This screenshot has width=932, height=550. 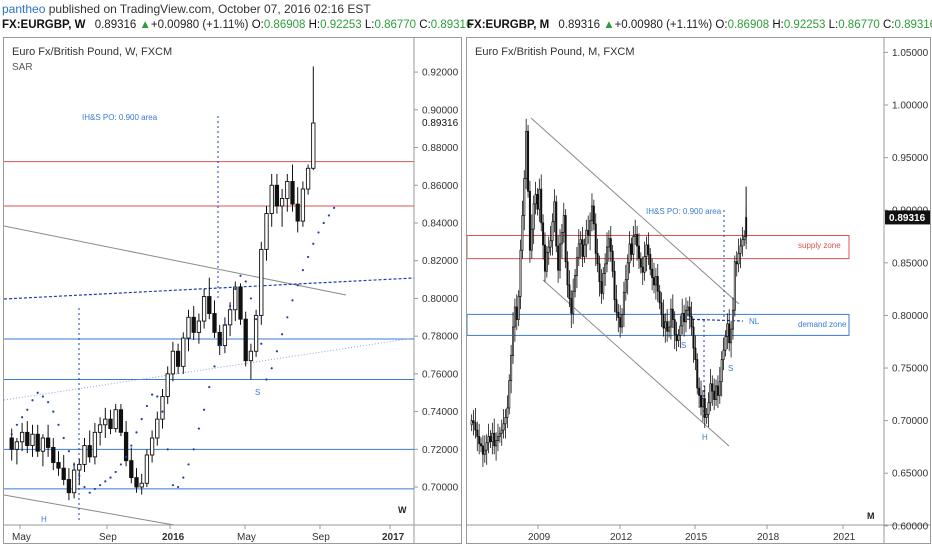 What do you see at coordinates (910, 263) in the screenshot?
I see `y-tick-label: 0.85000` at bounding box center [910, 263].